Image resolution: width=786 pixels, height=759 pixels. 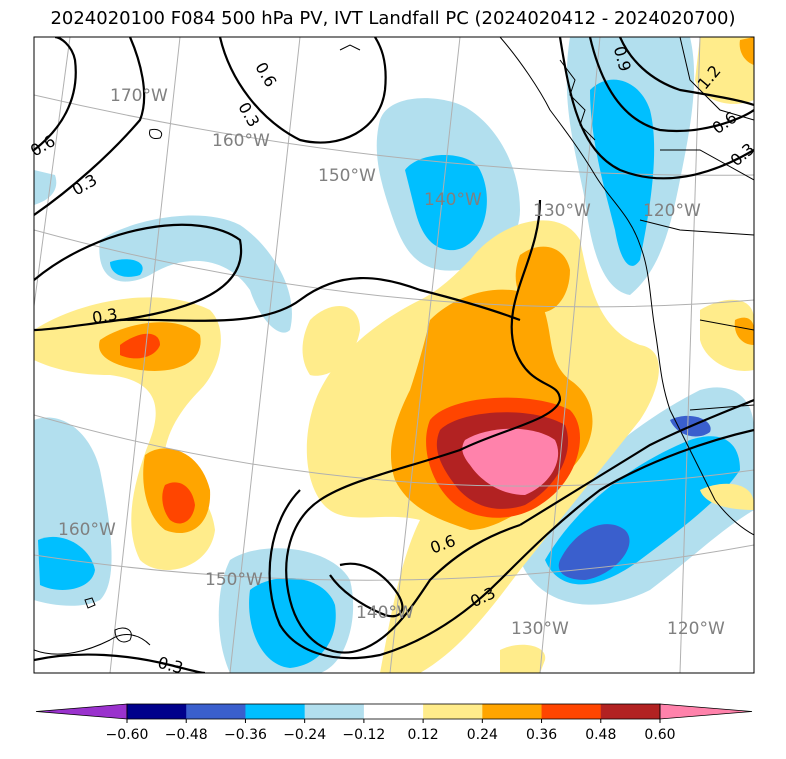 I want to click on colorbar-frame, so click(x=393, y=711).